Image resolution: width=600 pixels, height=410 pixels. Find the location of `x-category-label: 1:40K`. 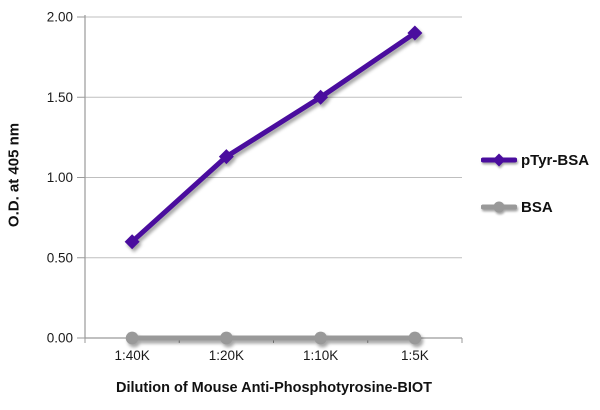

x-category-label: 1:40K is located at coordinates (131, 355).